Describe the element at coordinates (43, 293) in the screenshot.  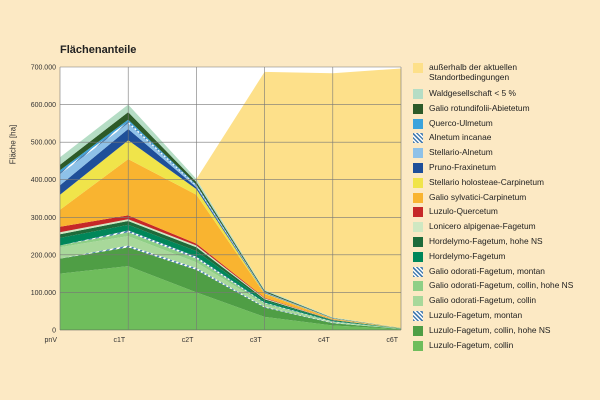
I see `y-tick-label: 100.000` at that location.